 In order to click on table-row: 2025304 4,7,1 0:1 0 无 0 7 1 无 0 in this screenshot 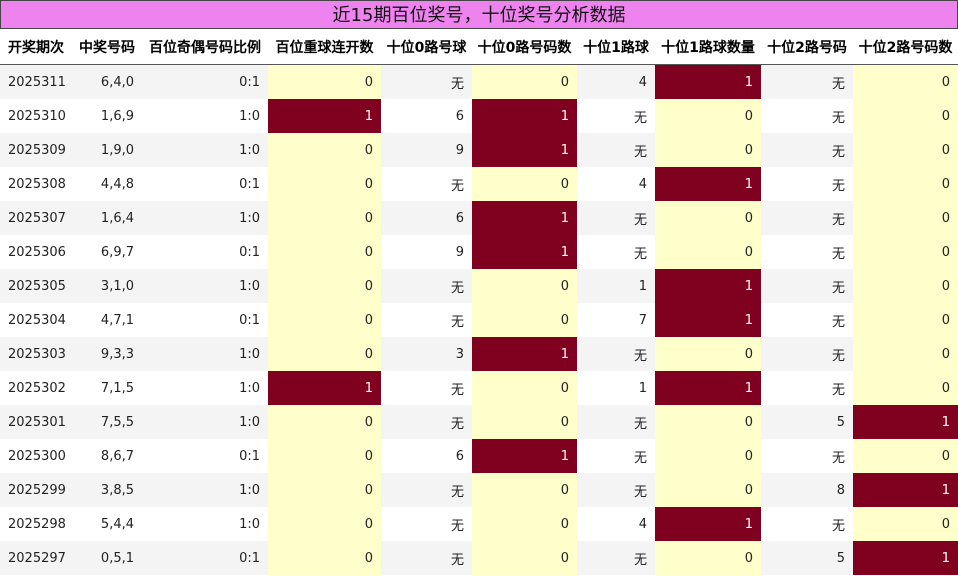, I will do `click(479, 320)`.